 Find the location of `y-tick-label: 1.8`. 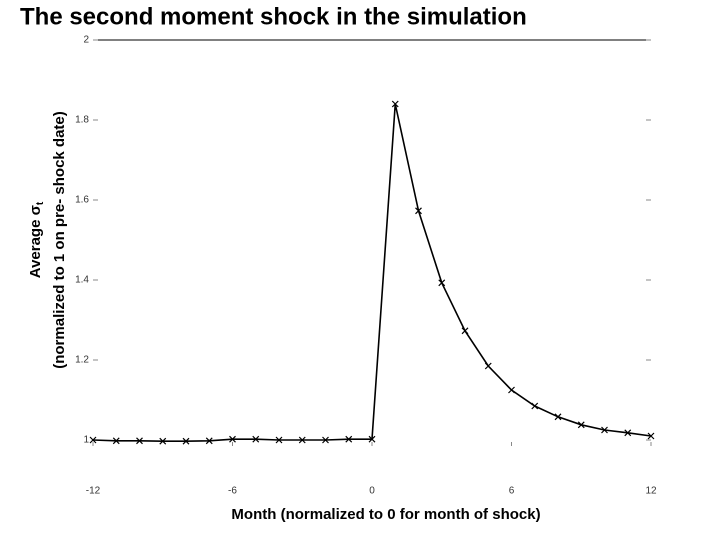

y-tick-label: 1.8 is located at coordinates (82, 120).